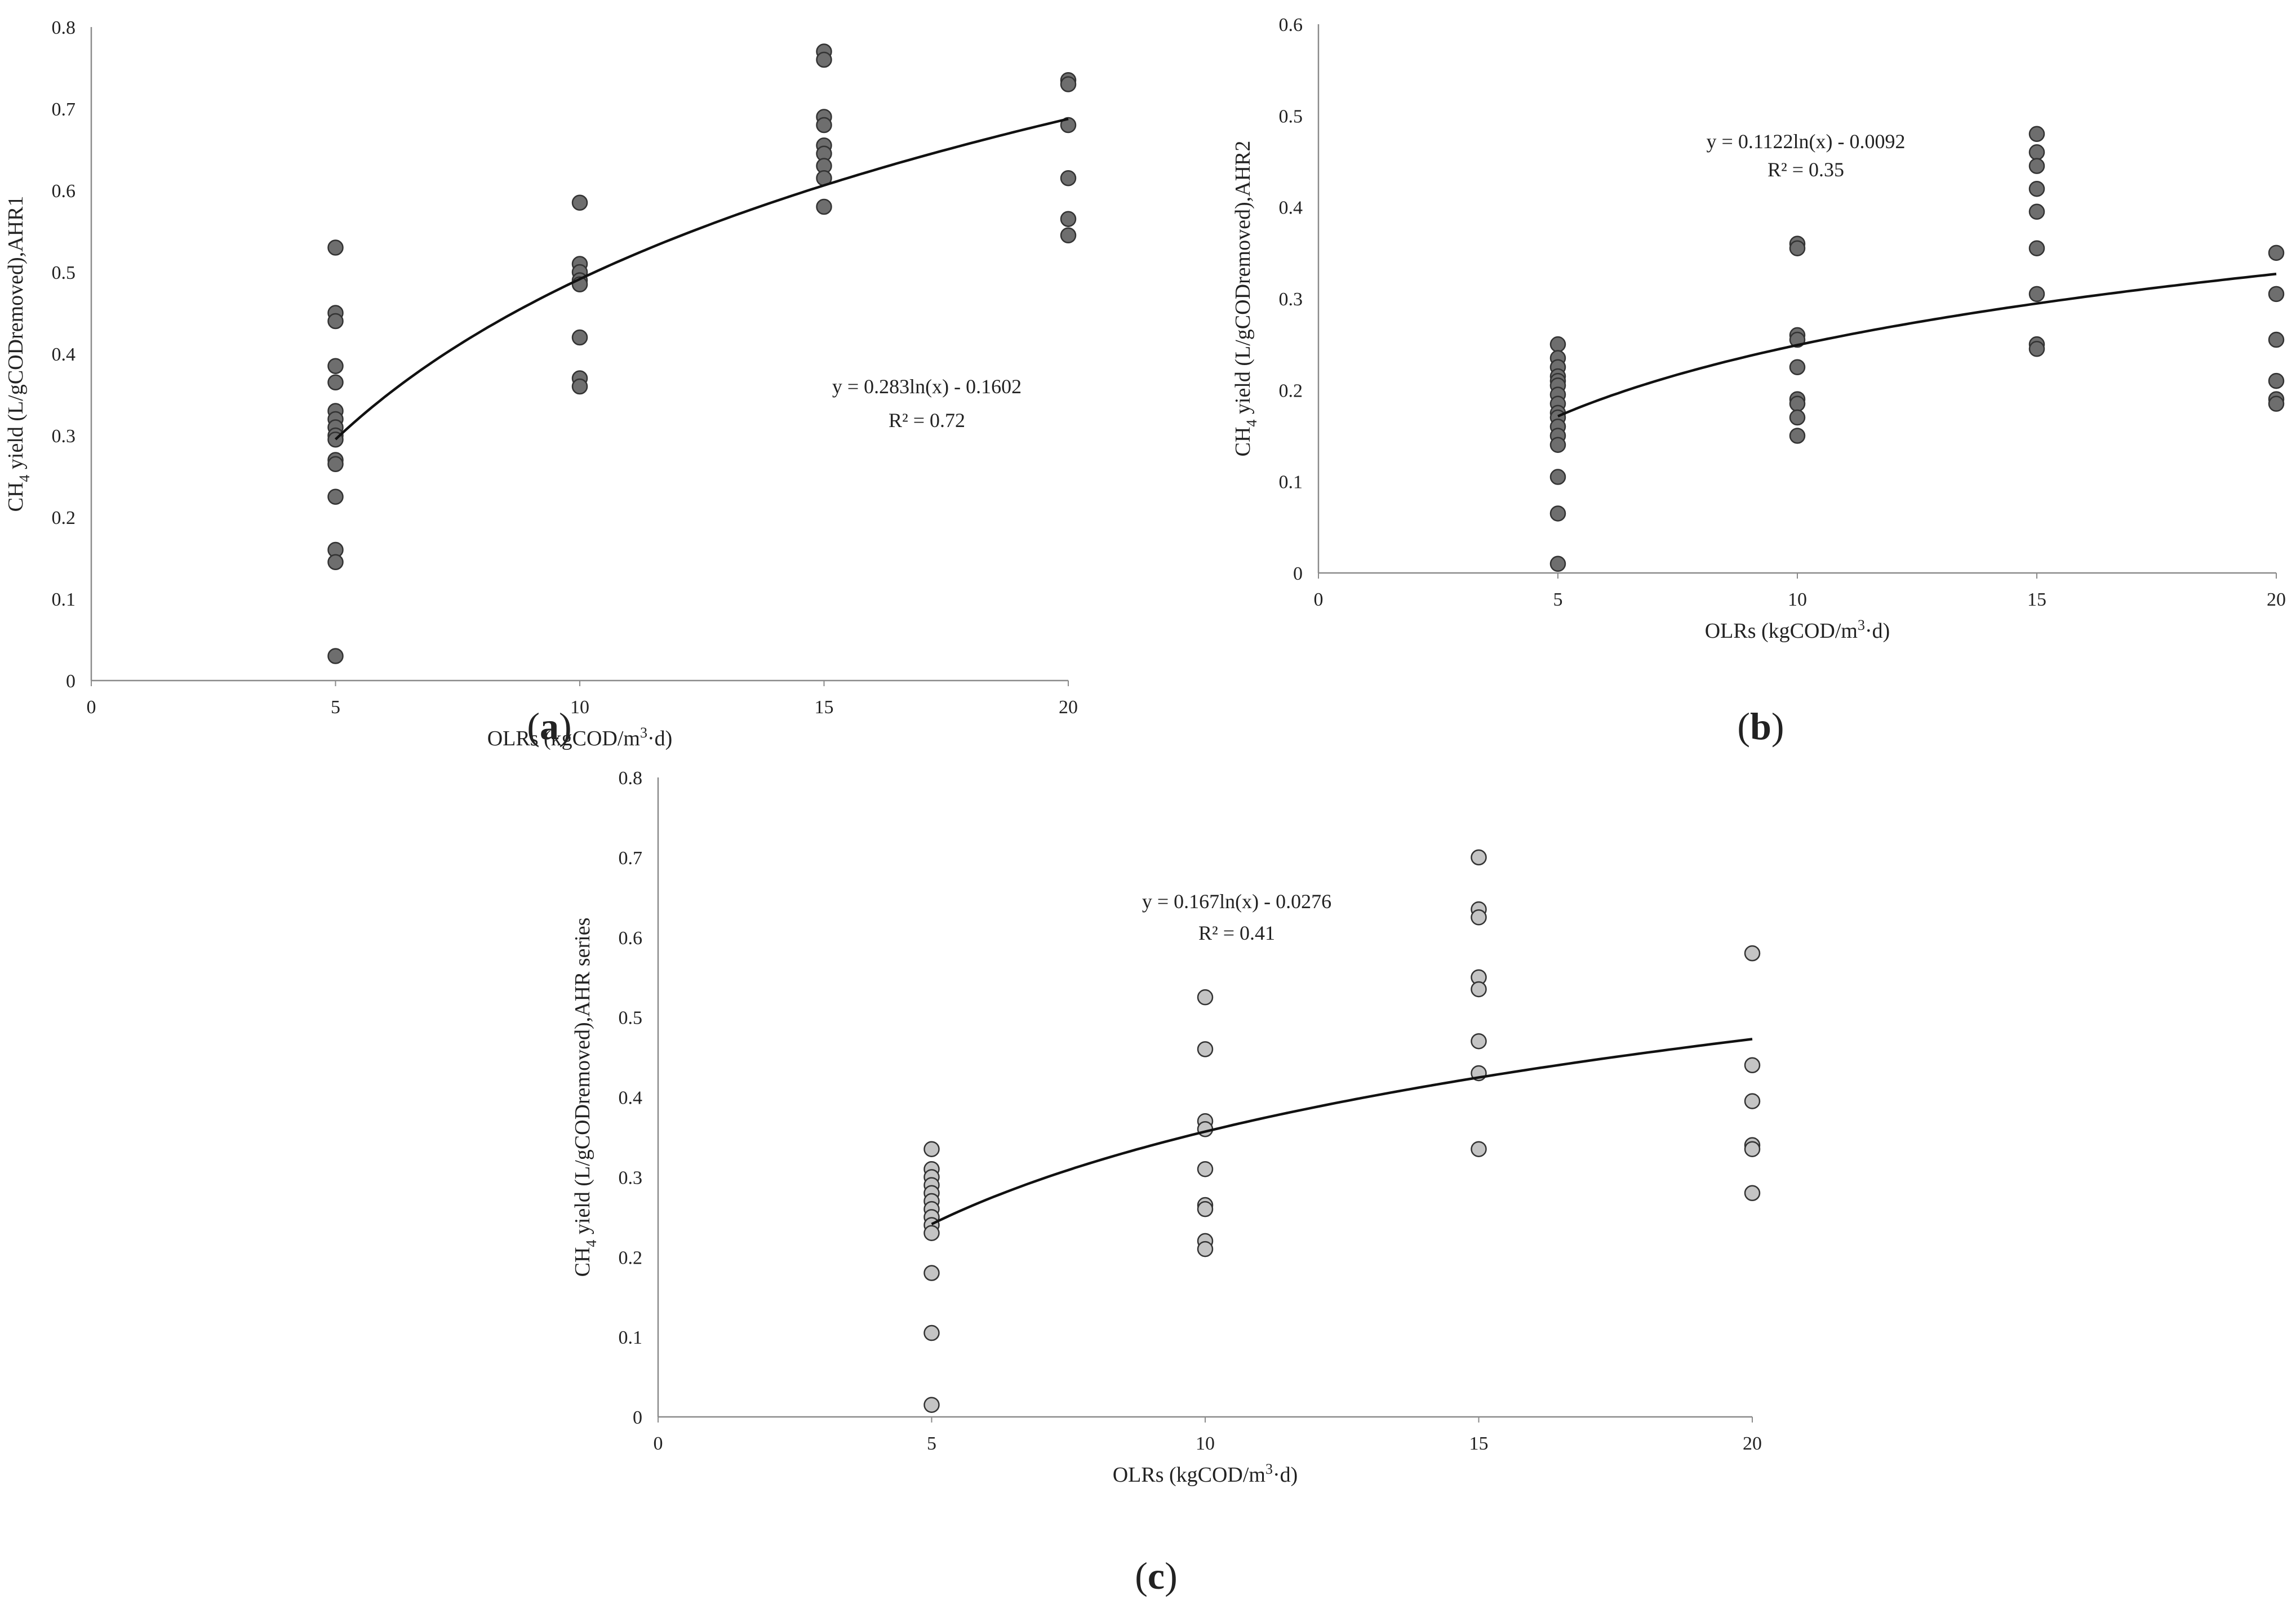 This screenshot has height=1609, width=2296. I want to click on panel-label-a: (a), so click(549, 726).